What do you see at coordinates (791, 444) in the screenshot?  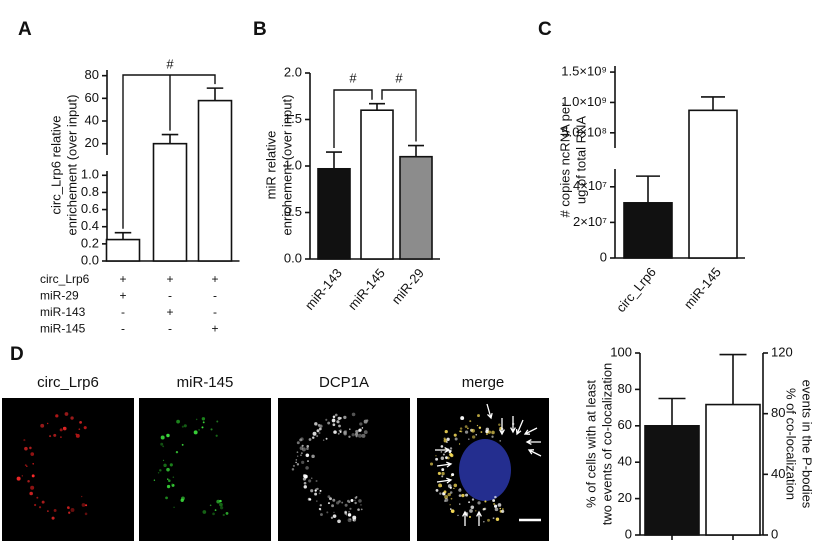 I see `y-axis-label: % of co-localization` at bounding box center [791, 444].